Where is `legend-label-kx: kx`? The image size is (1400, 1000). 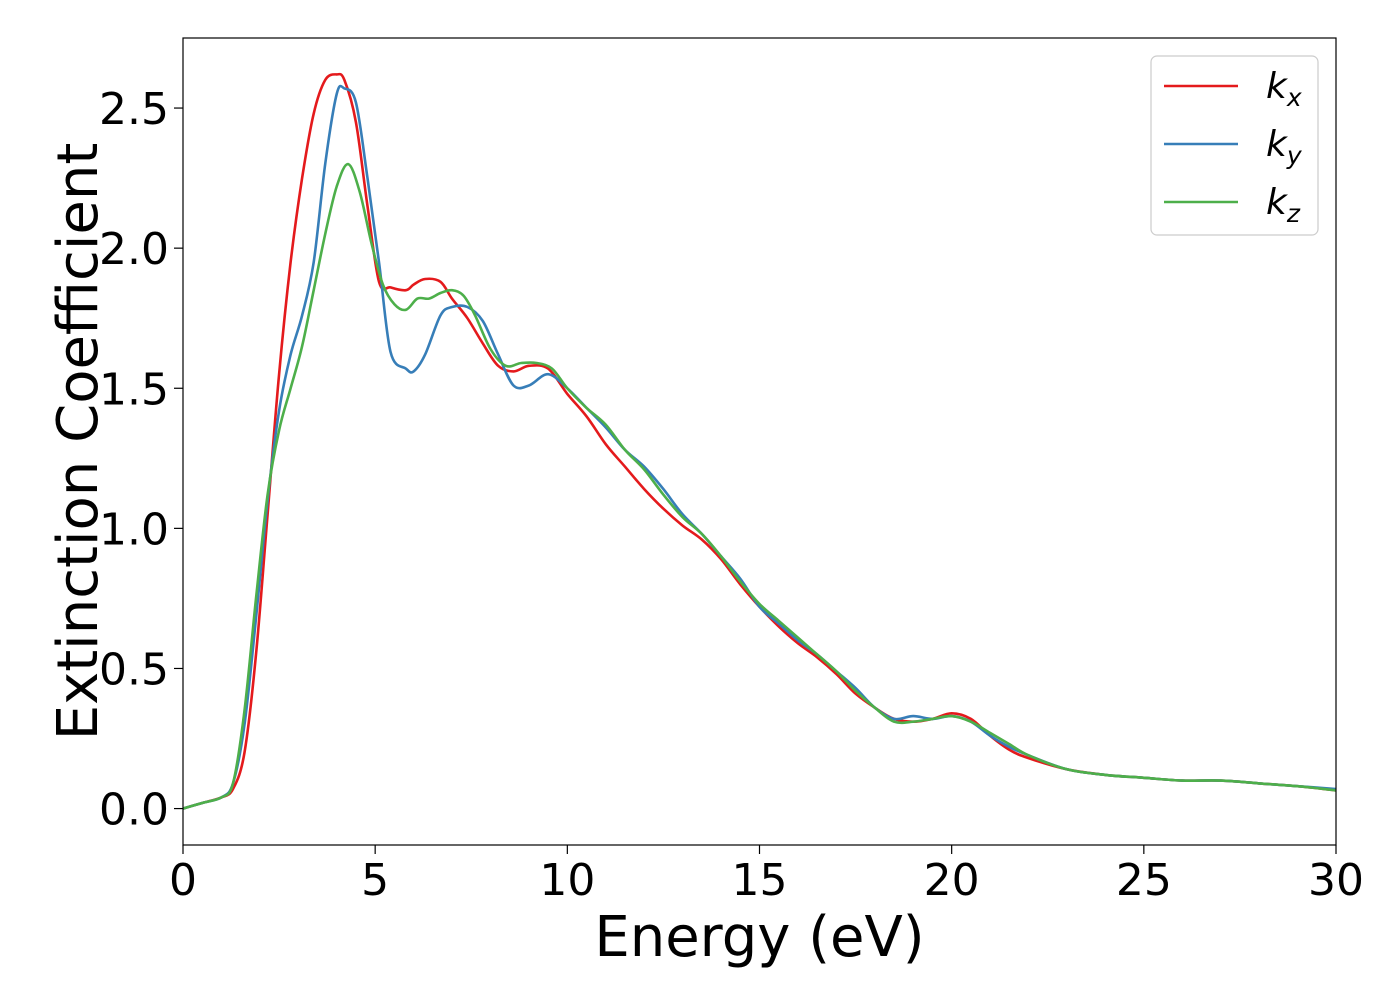
legend-label-kx: kx is located at coordinates (1284, 89).